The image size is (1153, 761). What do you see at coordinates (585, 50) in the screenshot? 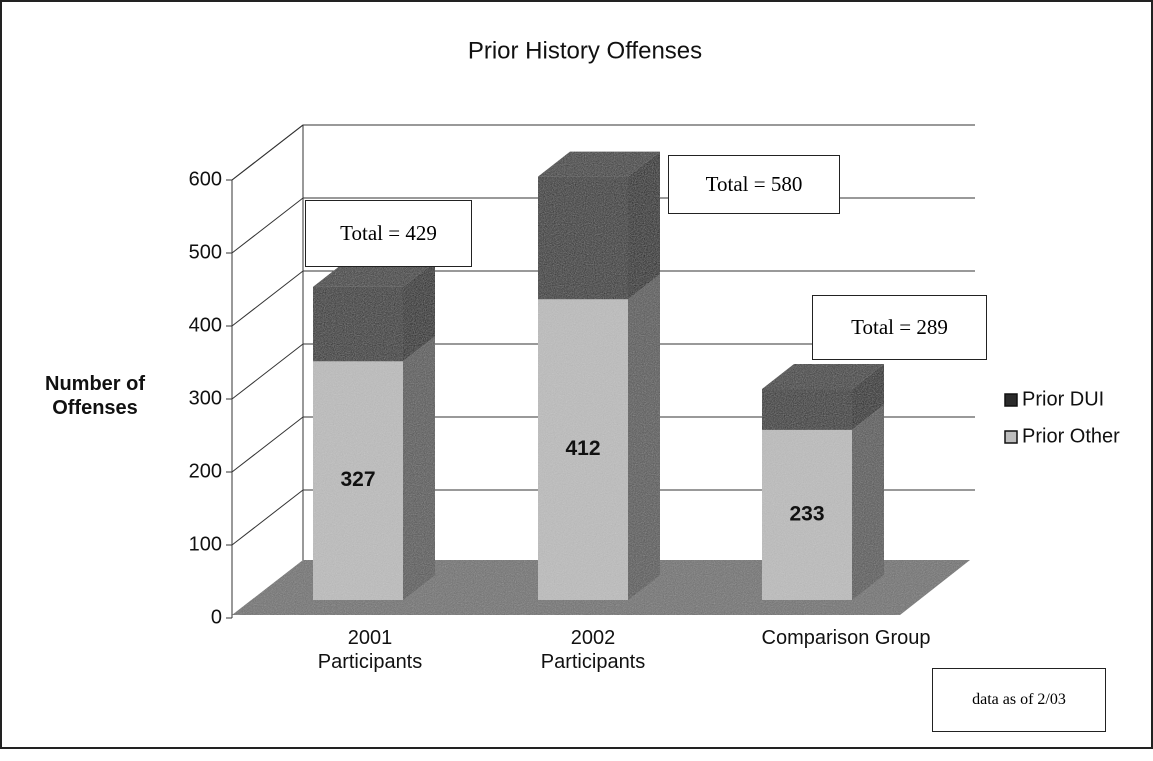
I see `chart-title: Prior History Offenses` at bounding box center [585, 50].